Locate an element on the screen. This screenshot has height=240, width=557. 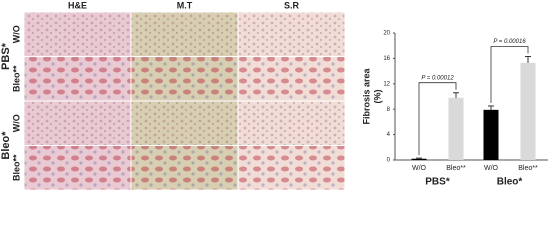
y-tick-label: 20 is located at coordinates (386, 34).